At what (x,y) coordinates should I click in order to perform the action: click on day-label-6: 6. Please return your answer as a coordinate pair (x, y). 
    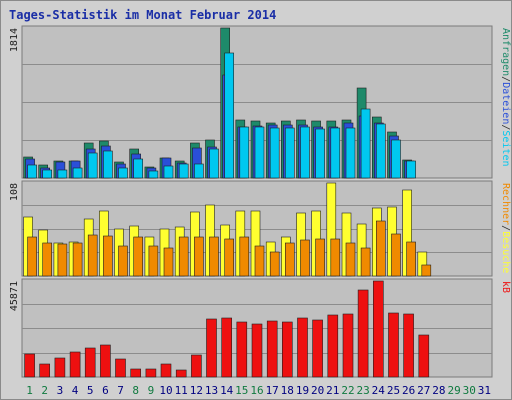
    Looking at the image, I should click on (105, 390).